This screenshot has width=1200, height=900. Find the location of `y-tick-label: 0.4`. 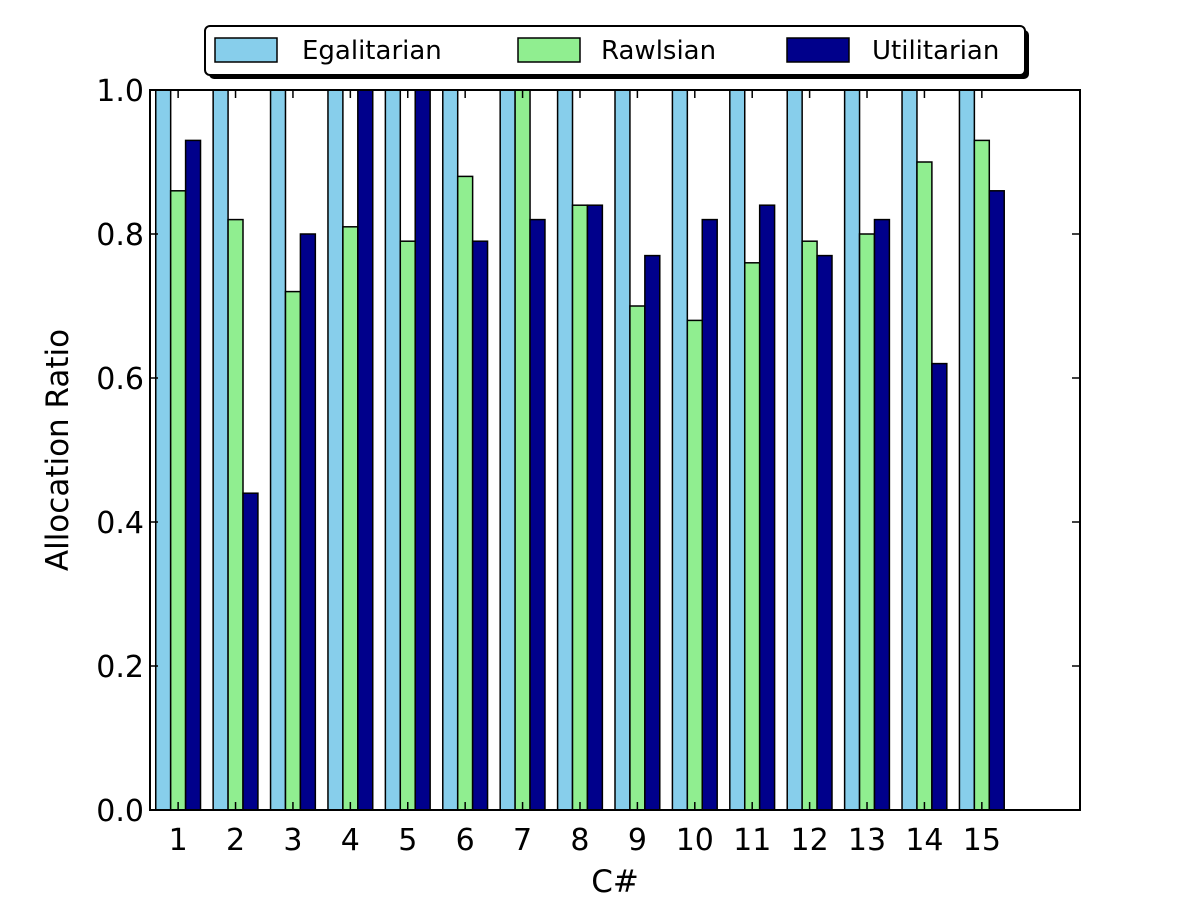

y-tick-label: 0.4 is located at coordinates (120, 523).